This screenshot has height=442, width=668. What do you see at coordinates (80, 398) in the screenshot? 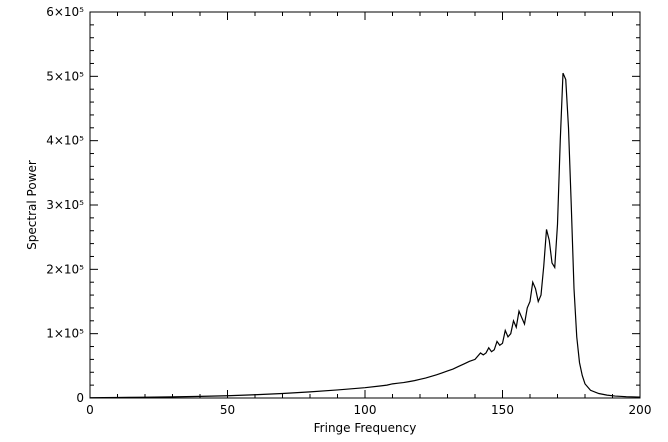
I see `y-tick-label: 0` at bounding box center [80, 398].